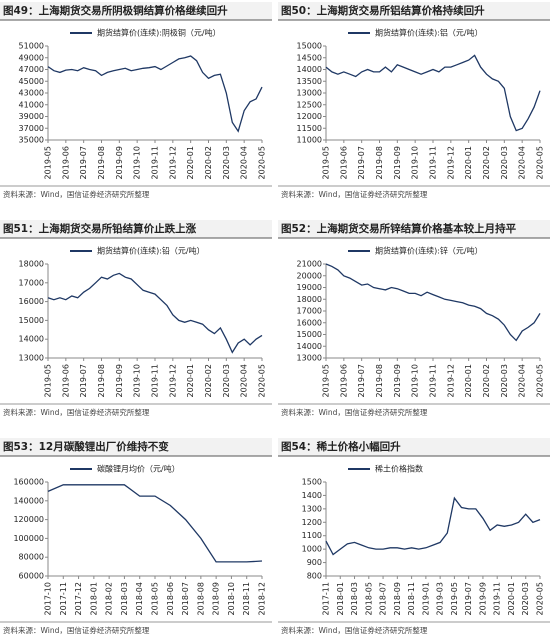 The height and width of the screenshot is (638, 550). I want to click on y-tick-label: 12000, so click(309, 116).